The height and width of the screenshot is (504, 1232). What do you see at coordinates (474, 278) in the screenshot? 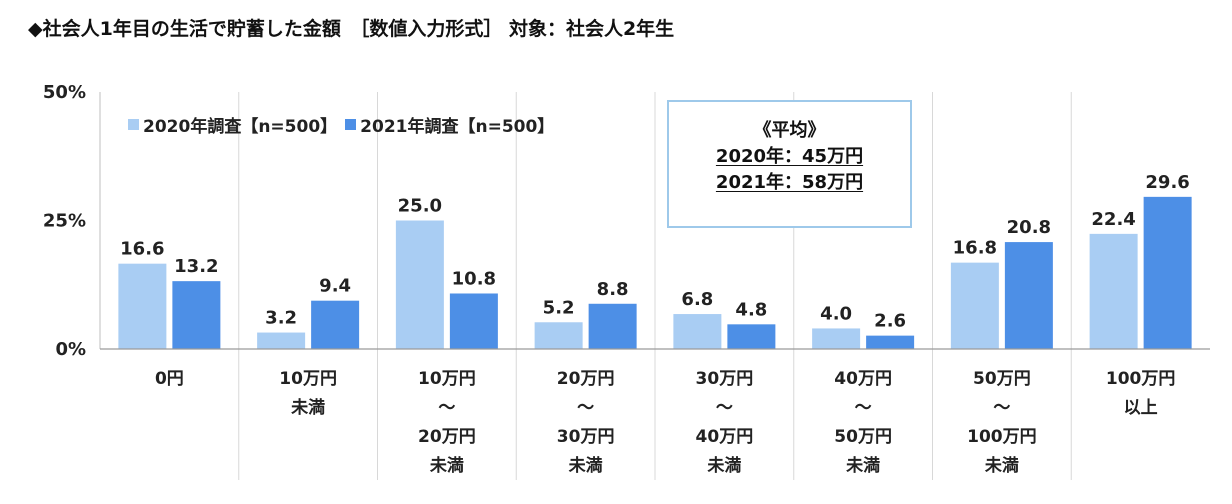
I see `data-label-2021: 10.8` at bounding box center [474, 278].